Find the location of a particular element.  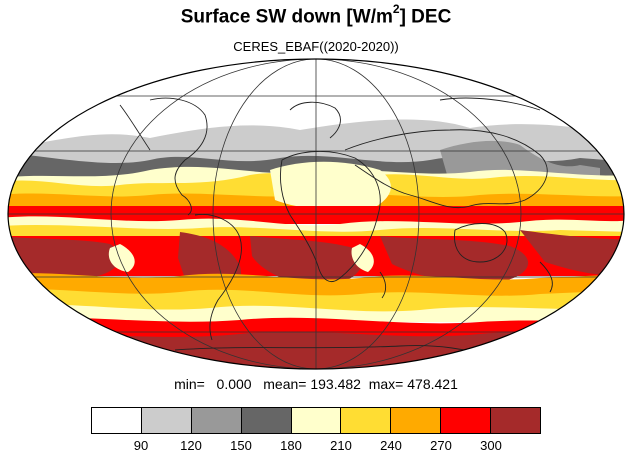

map-subtitle: CERES_EBAF((2020-2020)) is located at coordinates (316, 46).